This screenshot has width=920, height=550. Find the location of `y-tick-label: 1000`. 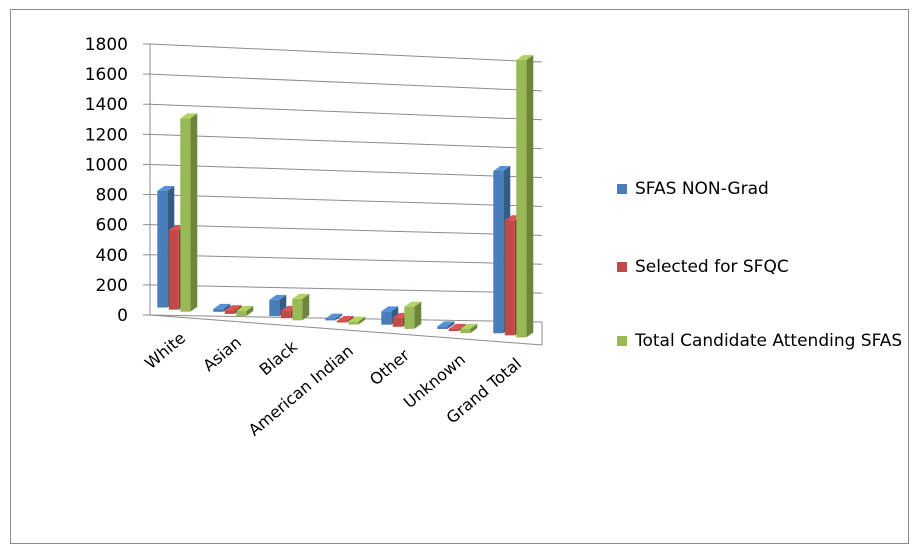

y-tick-label: 1000 is located at coordinates (106, 165).